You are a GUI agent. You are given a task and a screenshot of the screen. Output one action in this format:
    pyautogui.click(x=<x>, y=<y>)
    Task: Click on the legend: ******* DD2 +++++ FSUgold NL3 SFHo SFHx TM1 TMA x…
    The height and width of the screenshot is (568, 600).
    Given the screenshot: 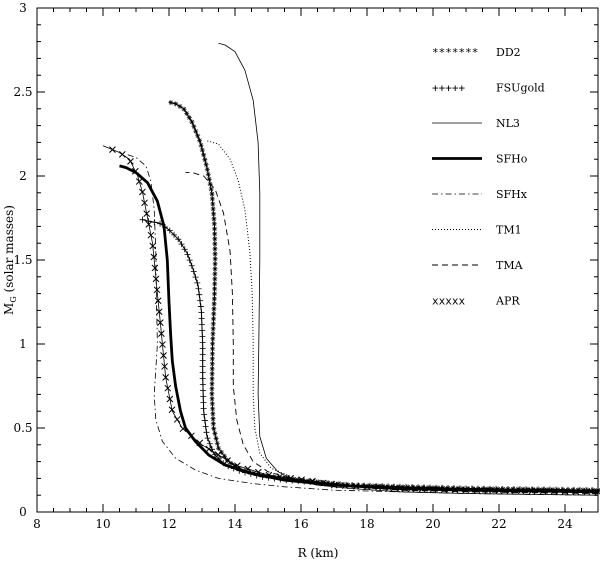 What is the action you would take?
    pyautogui.click(x=488, y=177)
    